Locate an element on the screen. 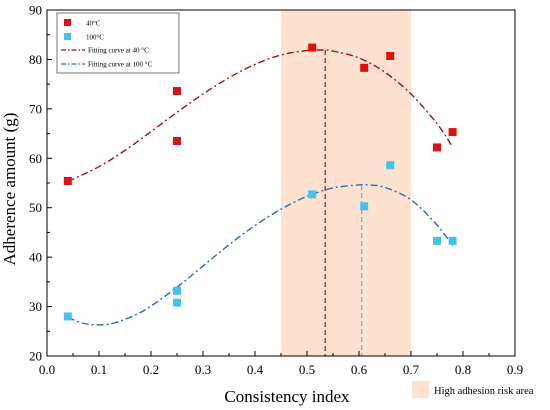  legend-label-fit-40c: Fitting curve at 40 °C is located at coordinates (118, 51).